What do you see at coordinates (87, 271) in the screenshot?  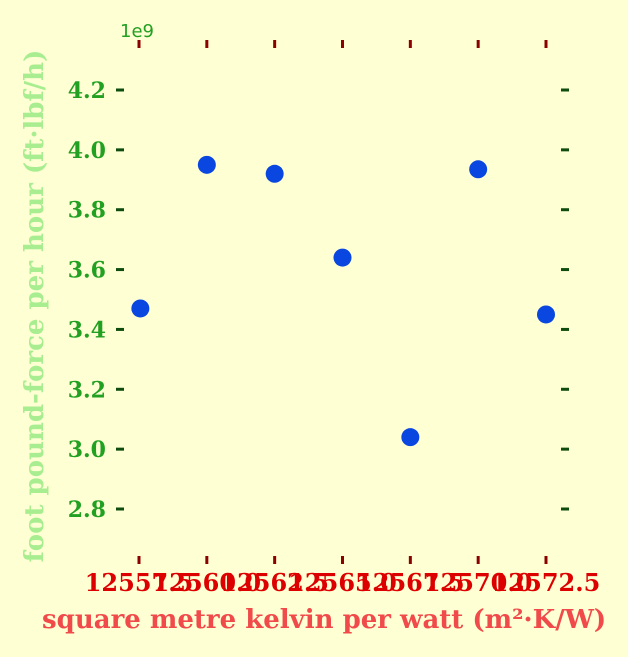 I see `y-tick-label: 3.6` at bounding box center [87, 271].